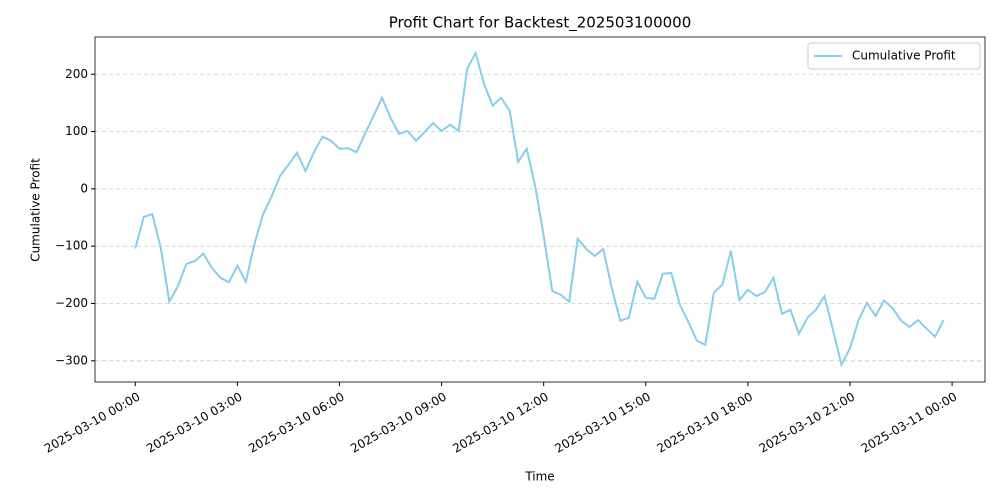 The width and height of the screenshot is (1000, 504). What do you see at coordinates (71, 303) in the screenshot?
I see `y-tick-label: −200` at bounding box center [71, 303].